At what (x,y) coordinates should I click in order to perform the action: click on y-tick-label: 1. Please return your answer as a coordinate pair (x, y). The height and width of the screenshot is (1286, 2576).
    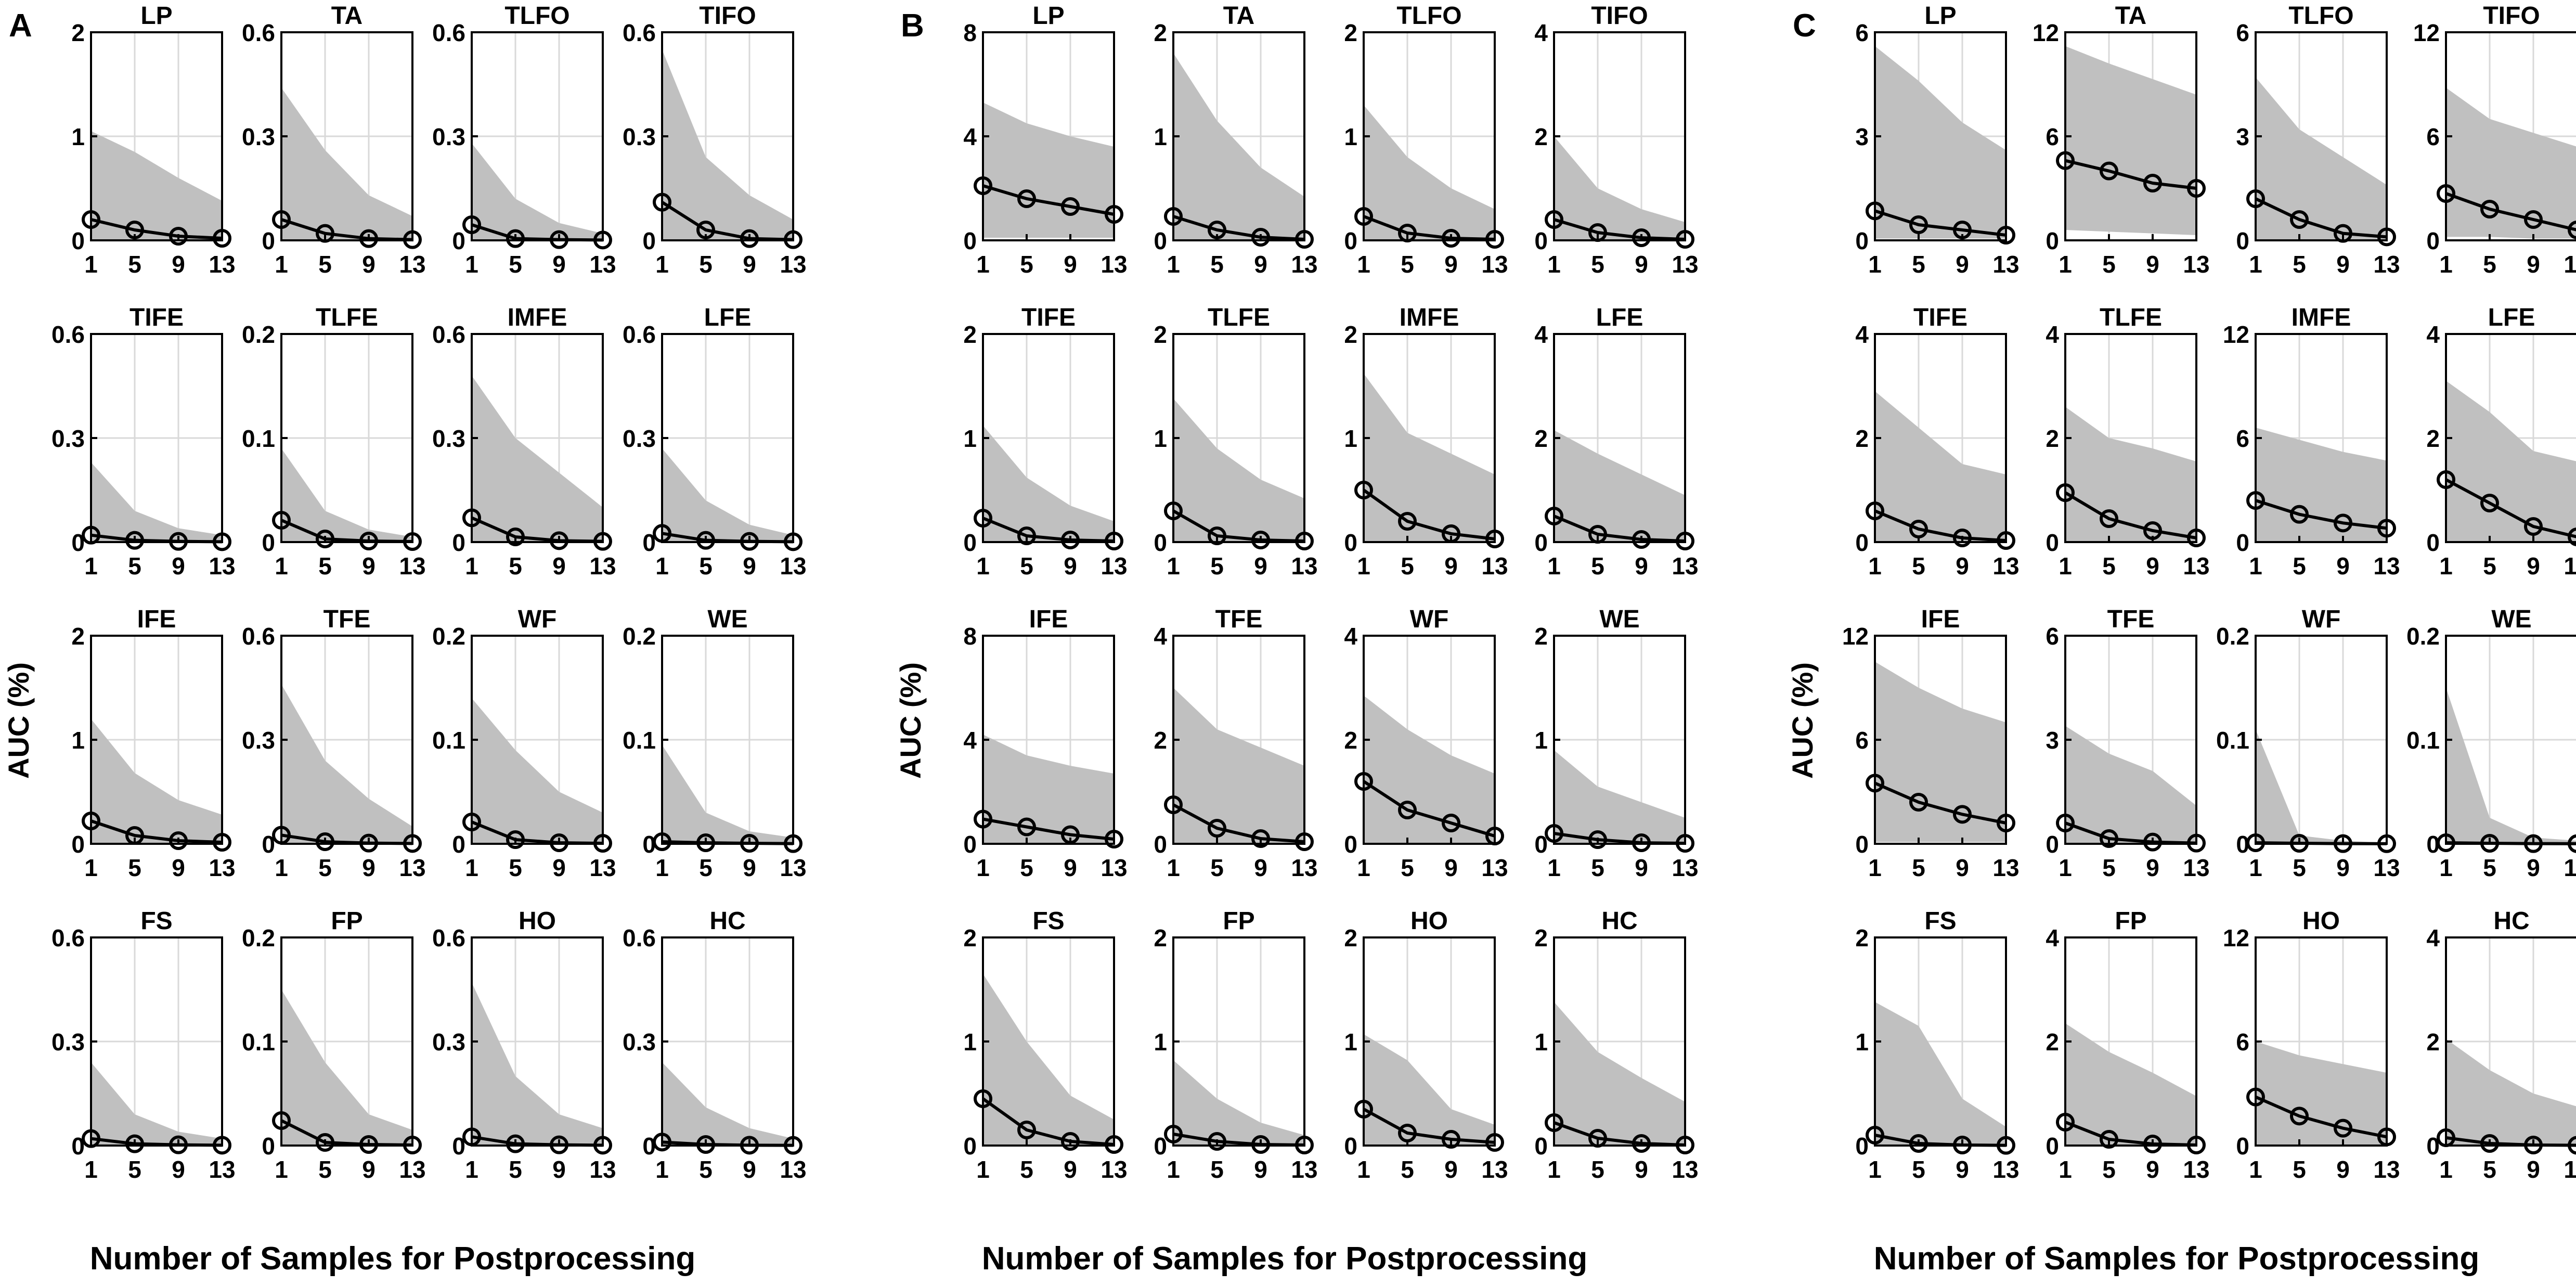
    Looking at the image, I should click on (970, 1042).